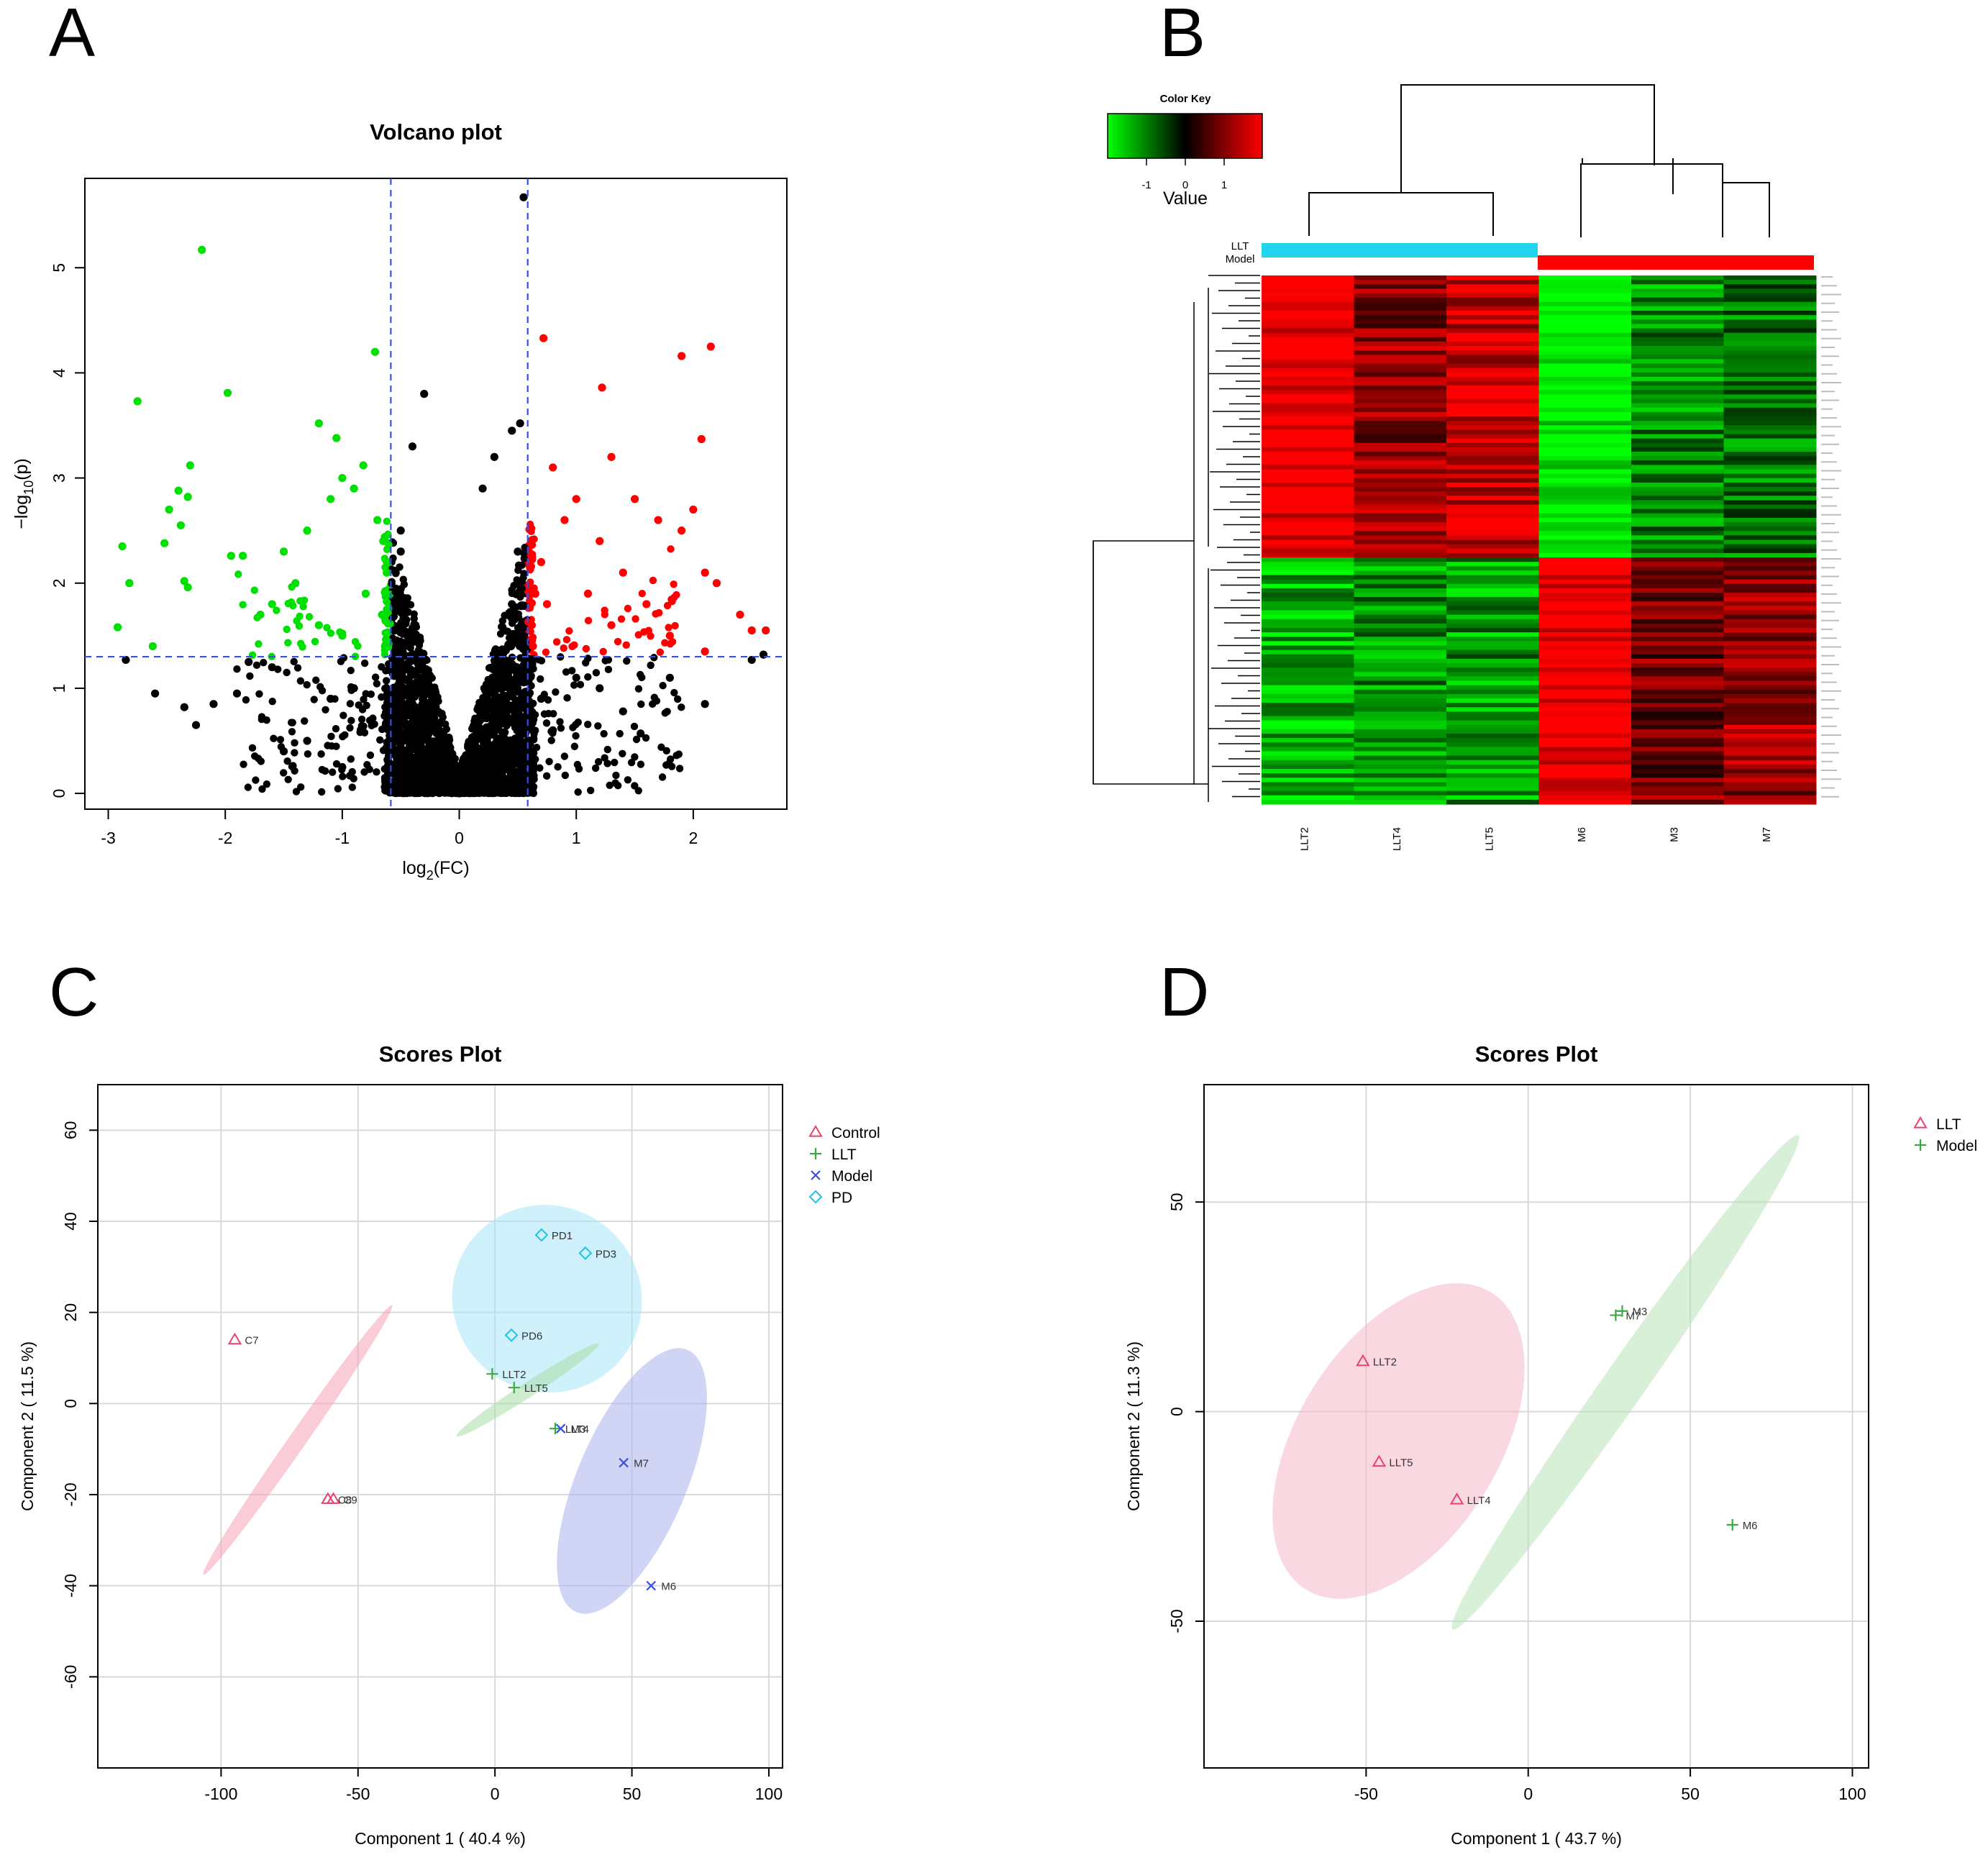 The height and width of the screenshot is (1860, 1988). What do you see at coordinates (816, 1175) in the screenshot?
I see `legend-symbol-model` at bounding box center [816, 1175].